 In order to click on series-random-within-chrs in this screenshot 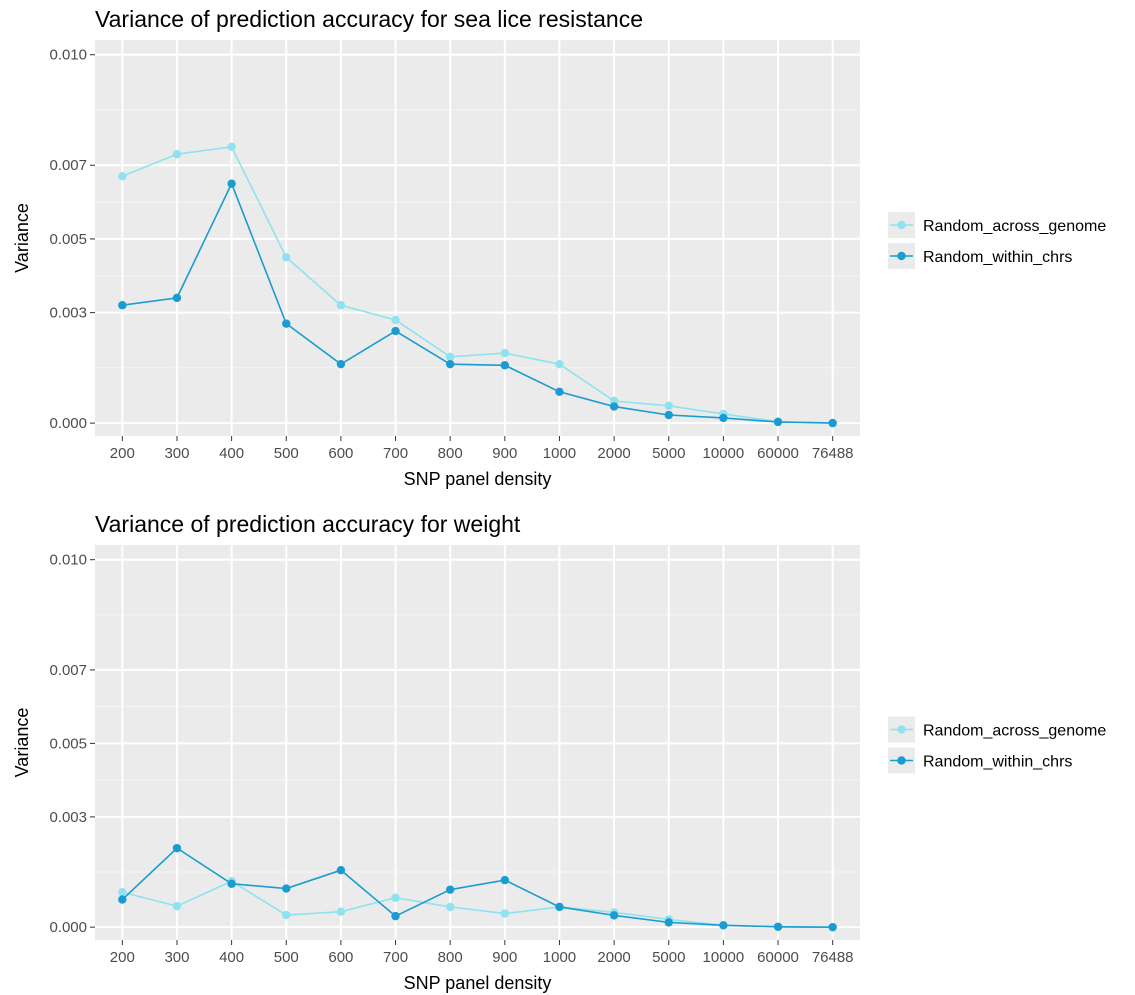, I will do `click(477, 887)`.